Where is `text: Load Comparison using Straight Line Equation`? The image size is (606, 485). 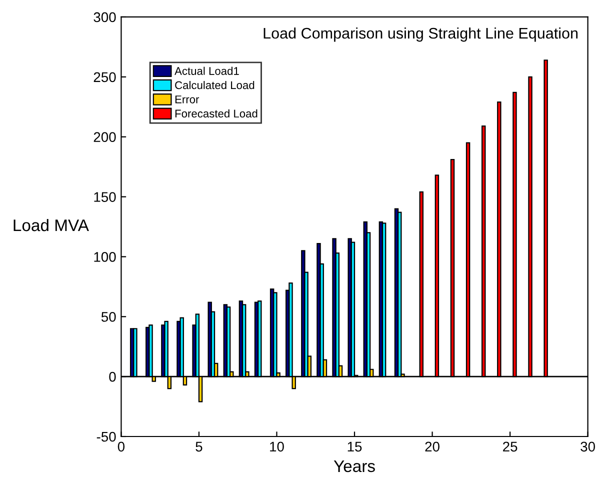
text: Load Comparison using Straight Line Equation is located at coordinates (421, 34).